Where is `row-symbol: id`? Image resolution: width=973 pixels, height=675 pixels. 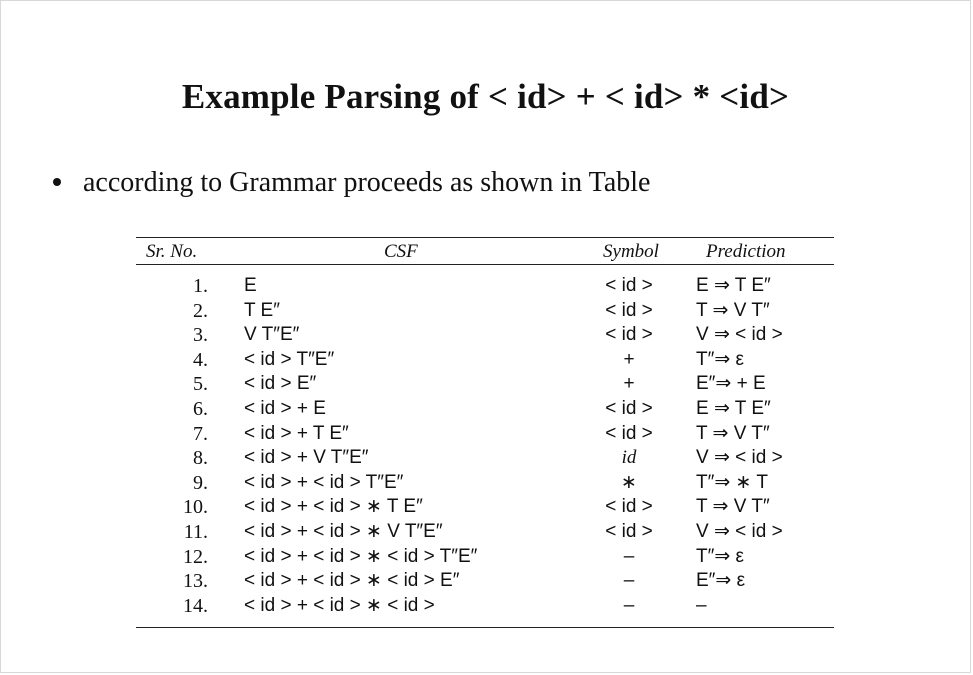 row-symbol: id is located at coordinates (629, 458).